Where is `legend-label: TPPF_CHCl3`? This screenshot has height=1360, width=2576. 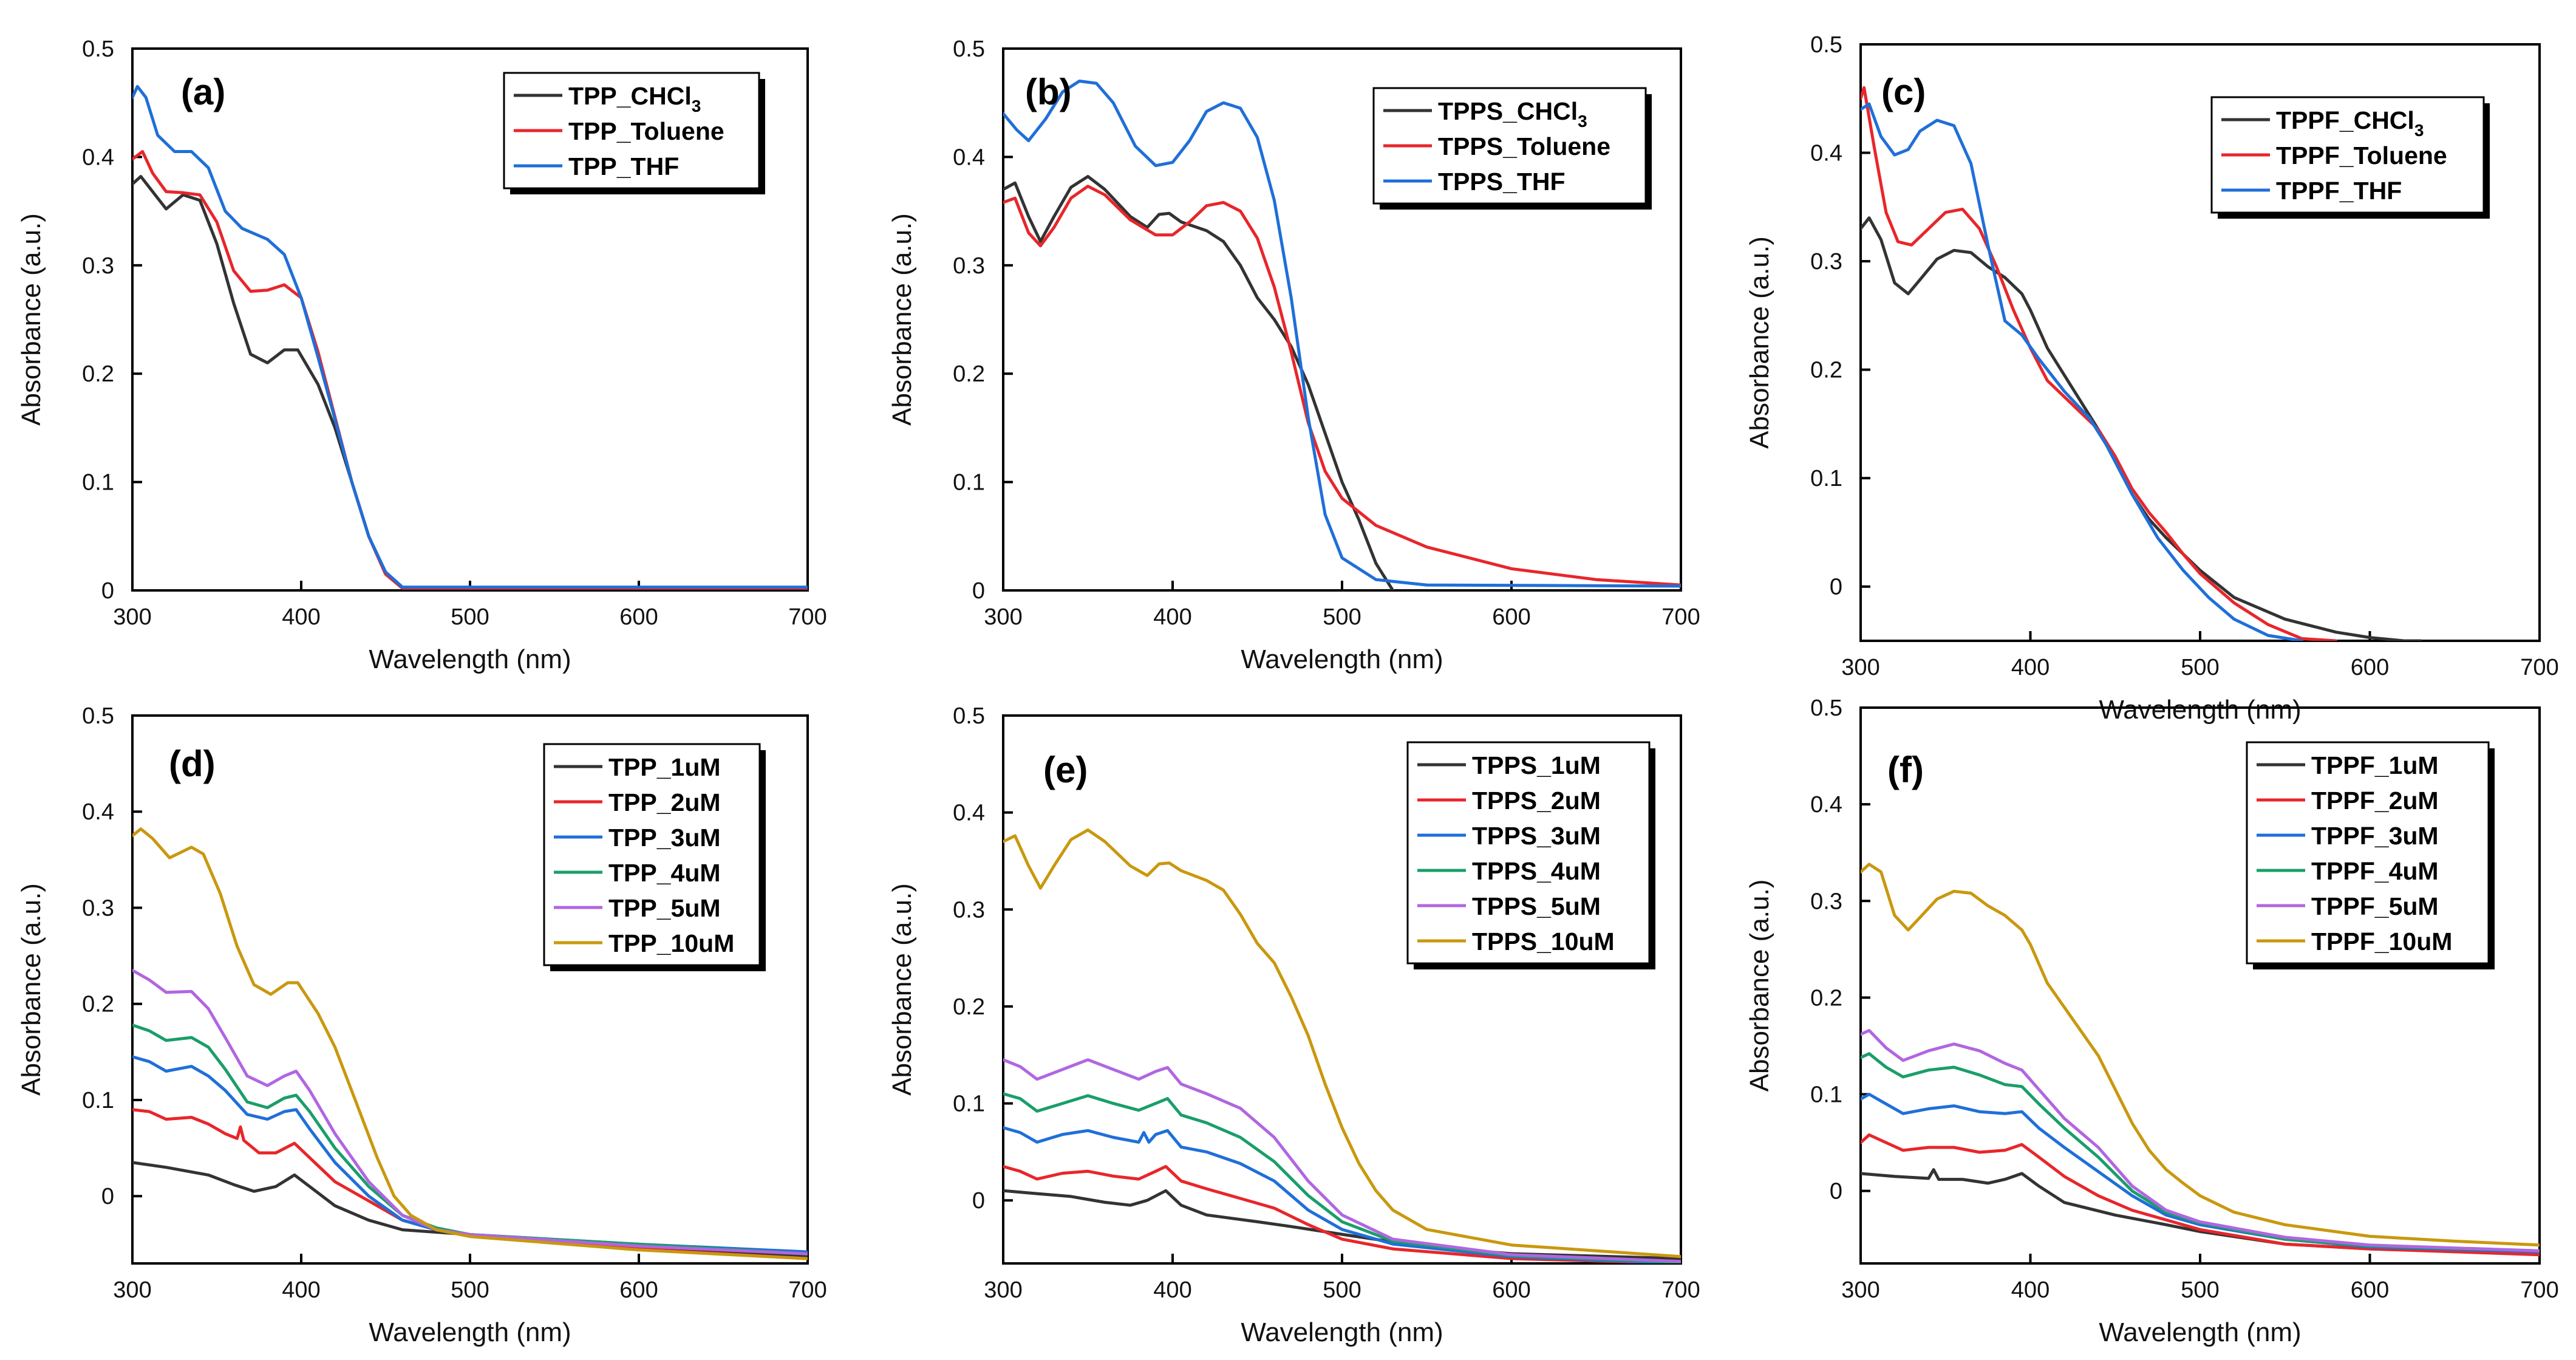 legend-label: TPPF_CHCl3 is located at coordinates (2350, 123).